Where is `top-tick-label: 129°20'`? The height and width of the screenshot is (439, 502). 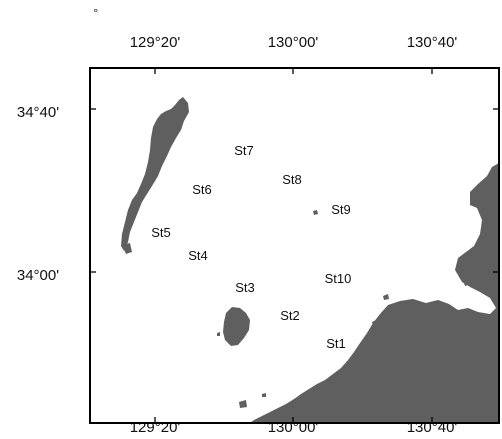
top-tick-label: 129°20' is located at coordinates (155, 42).